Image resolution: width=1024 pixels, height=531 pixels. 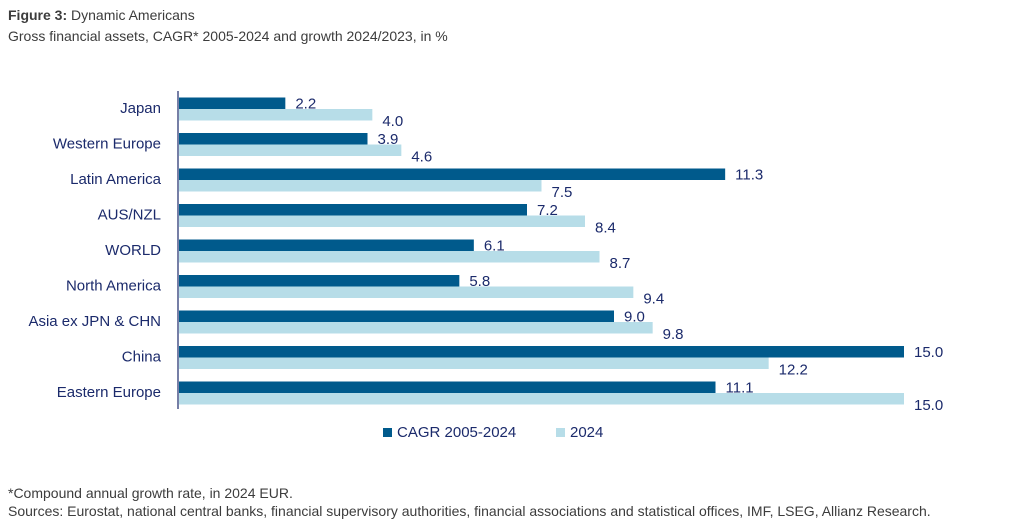 What do you see at coordinates (421, 157) in the screenshot?
I see `value-label-2024-western-europe: 4.6` at bounding box center [421, 157].